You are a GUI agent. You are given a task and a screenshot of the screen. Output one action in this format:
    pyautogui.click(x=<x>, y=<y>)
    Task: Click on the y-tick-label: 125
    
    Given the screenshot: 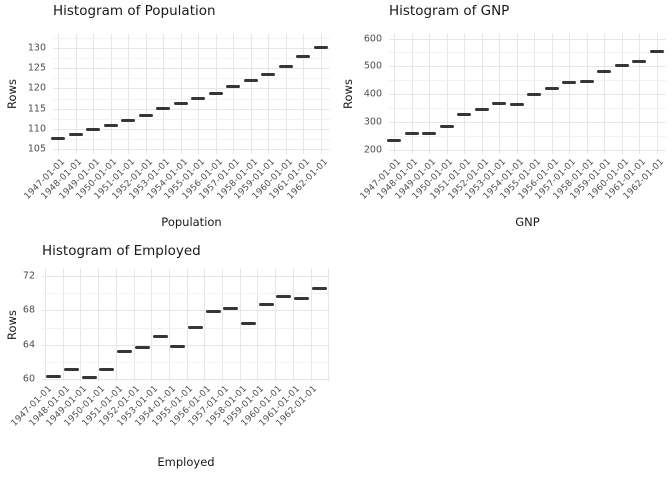 What is the action you would take?
    pyautogui.click(x=36, y=68)
    